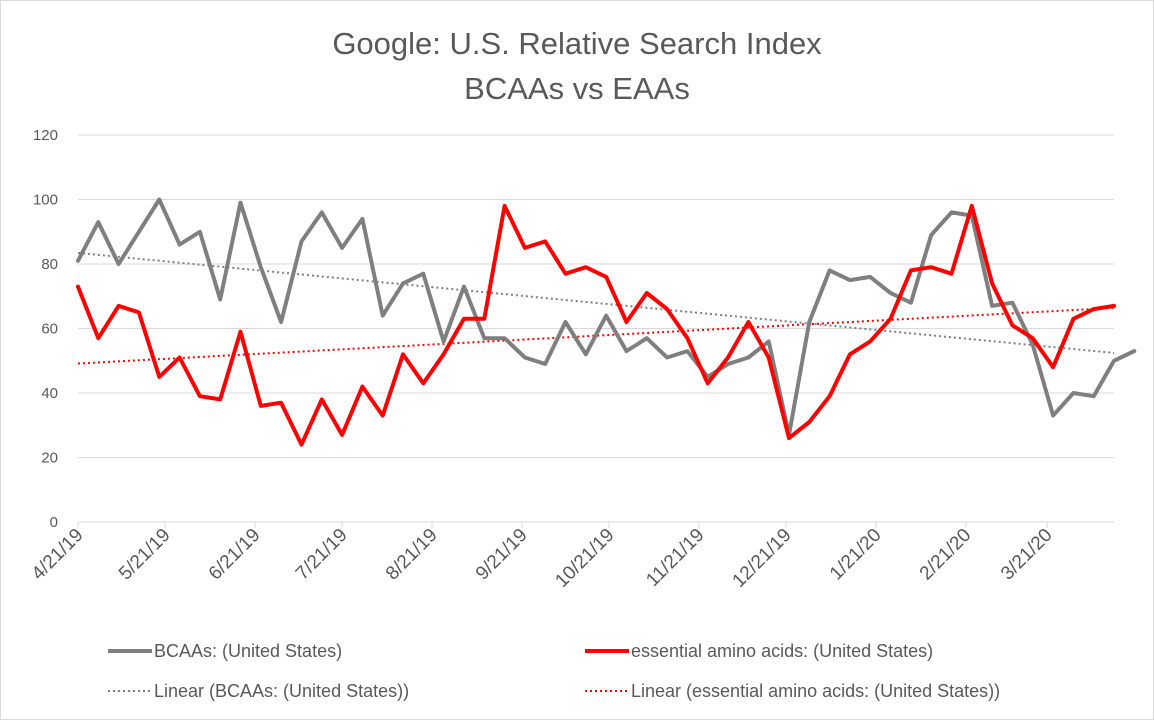  Describe the element at coordinates (248, 651) in the screenshot. I see `legend-label-bcaas: BCAAs: (United States)` at that location.